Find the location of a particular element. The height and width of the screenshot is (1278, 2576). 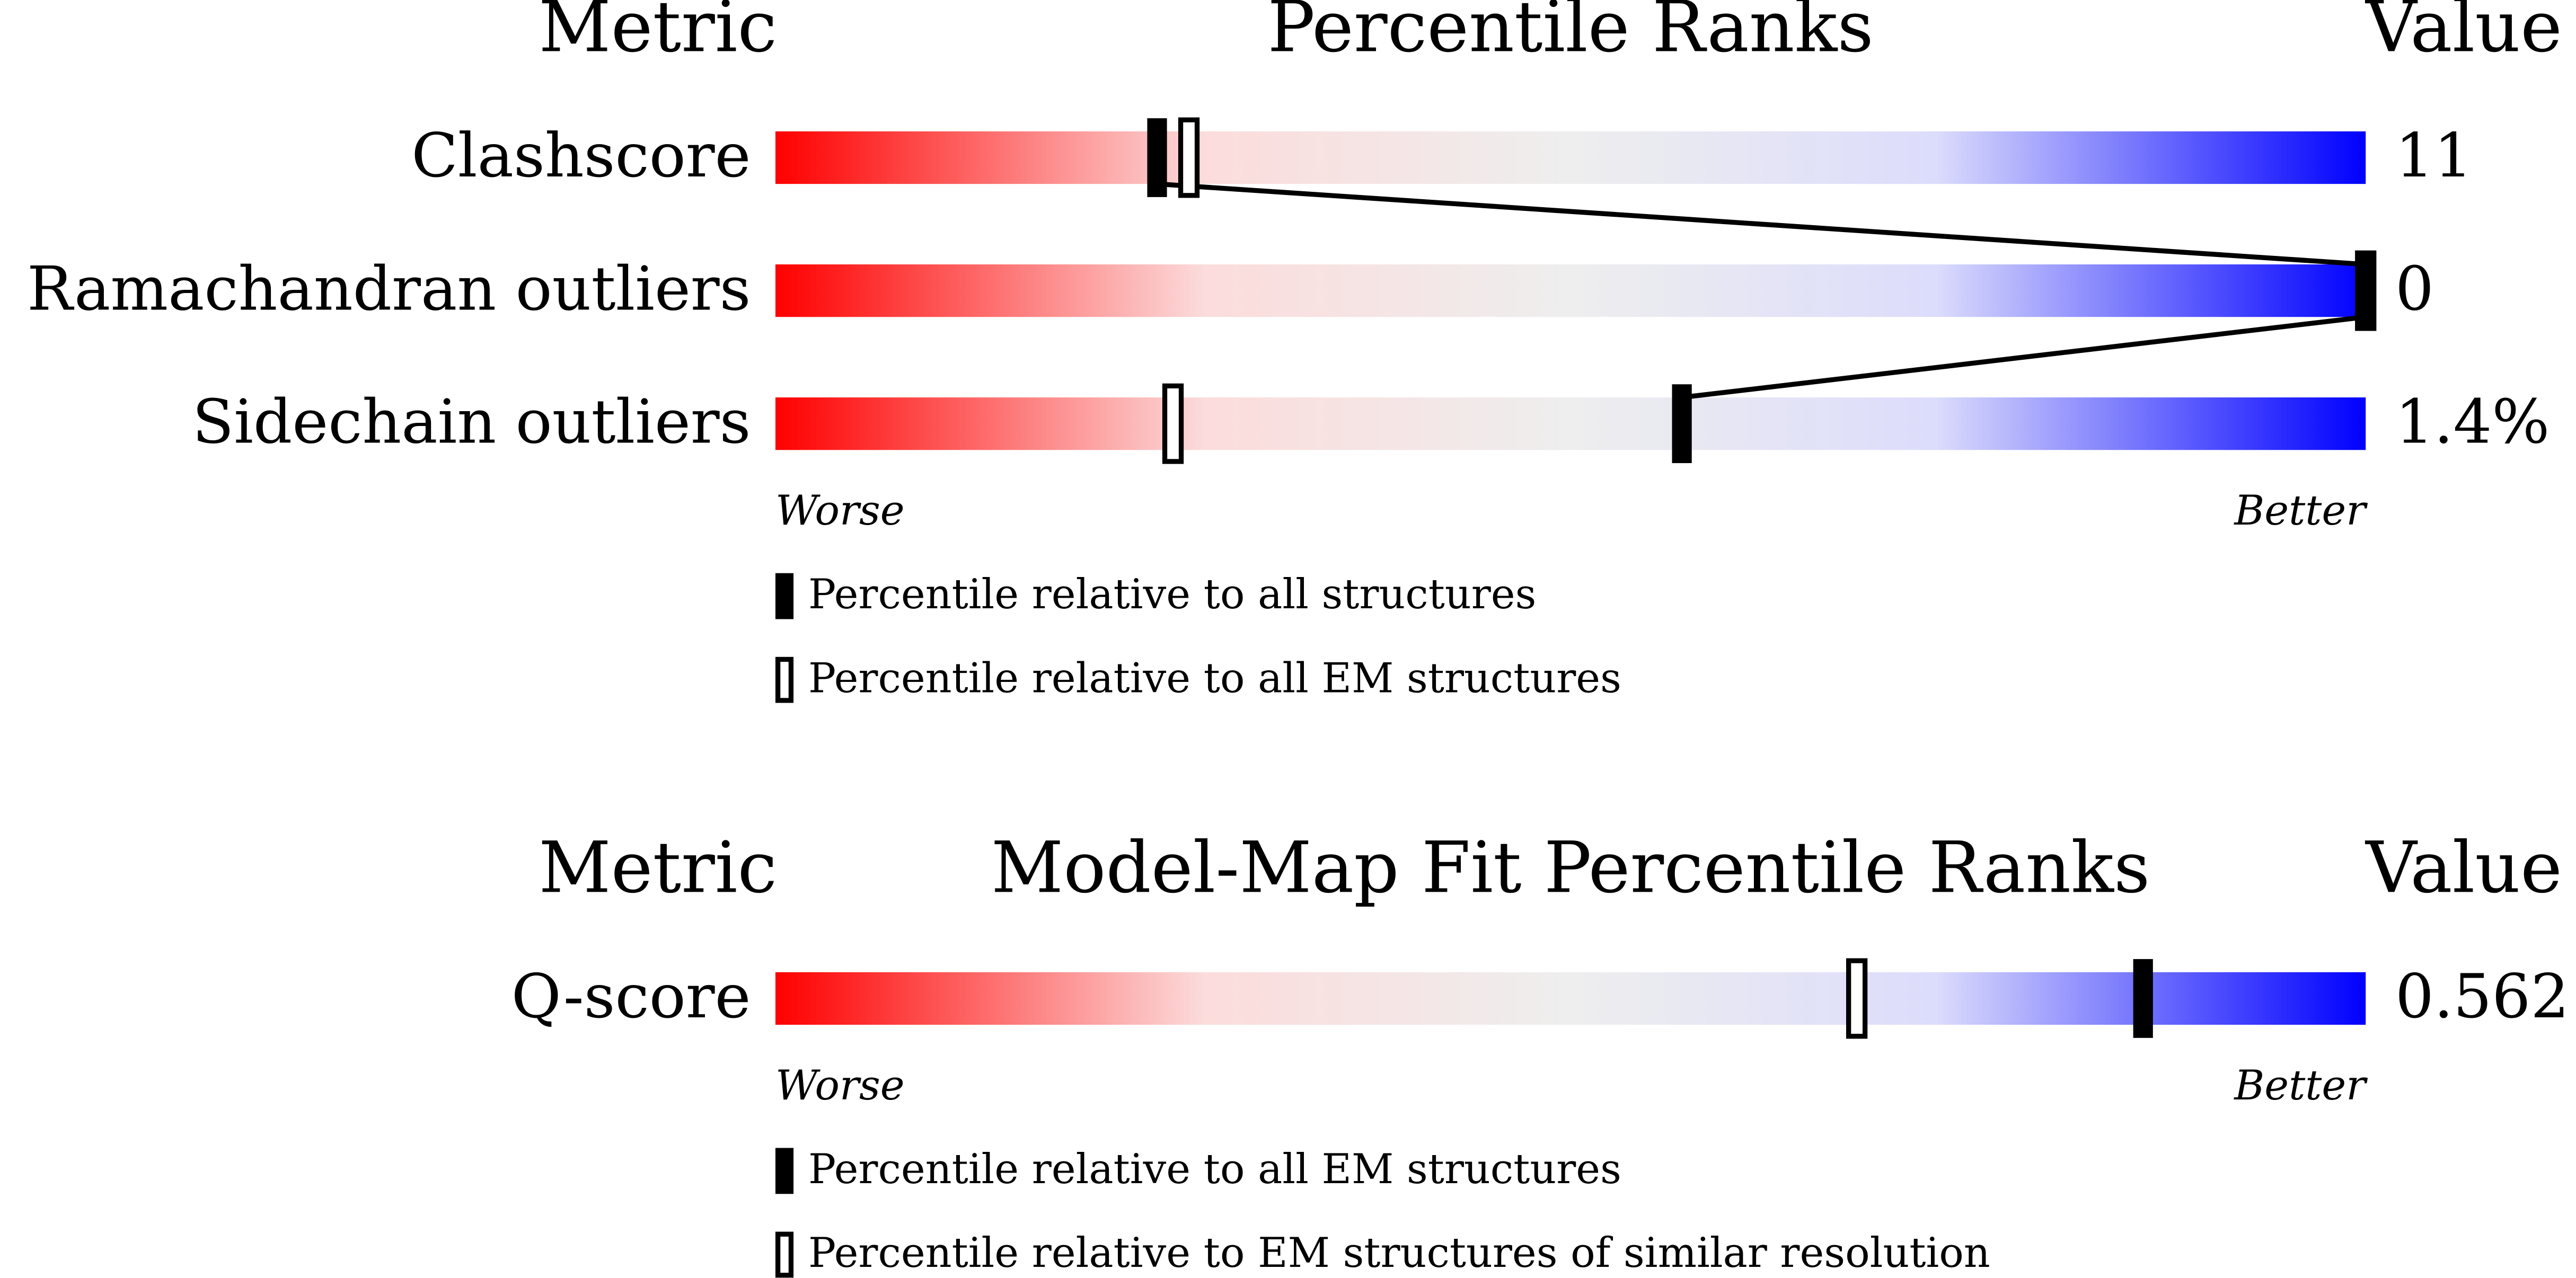

metric-label: Q-score is located at coordinates (631, 997).